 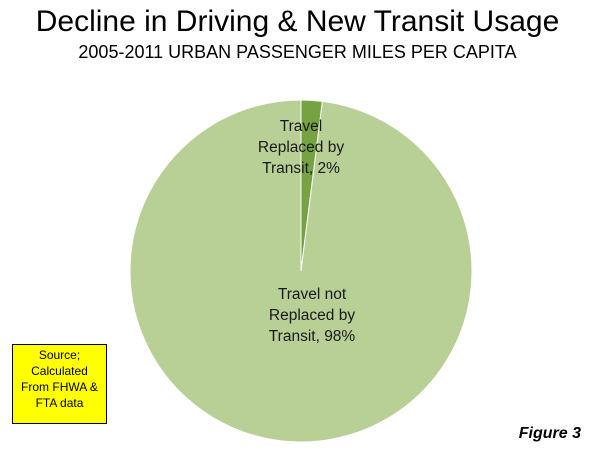 What do you see at coordinates (549, 433) in the screenshot?
I see `figure-label: Figure 3` at bounding box center [549, 433].